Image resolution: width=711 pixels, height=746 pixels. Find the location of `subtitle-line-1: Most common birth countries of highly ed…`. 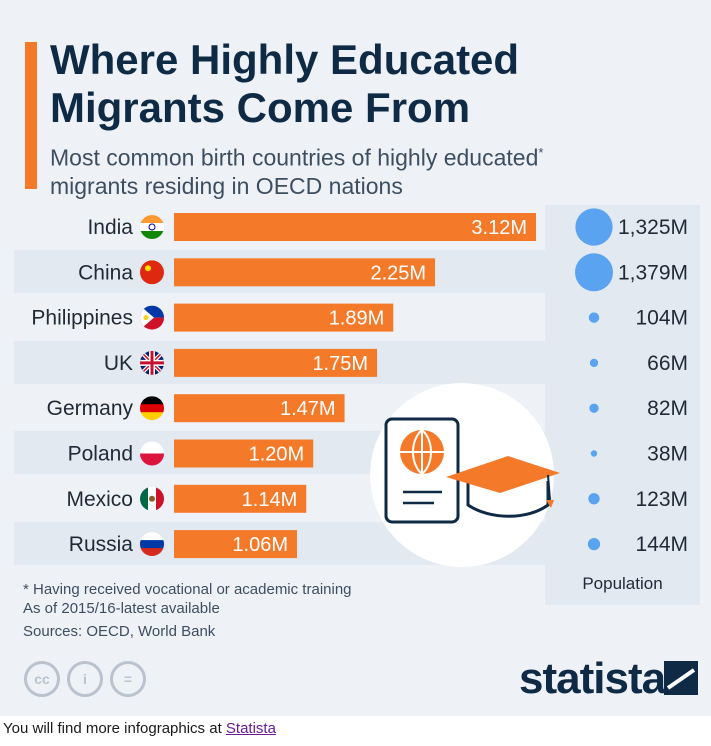

subtitle-line-1: Most common birth countries of highly ed… is located at coordinates (294, 157).